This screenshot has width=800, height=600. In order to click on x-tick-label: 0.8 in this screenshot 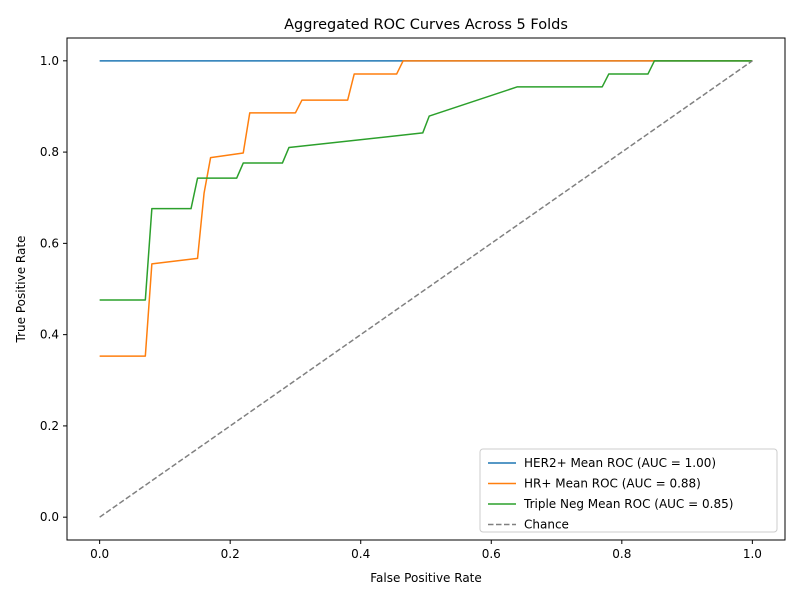, I will do `click(621, 554)`.